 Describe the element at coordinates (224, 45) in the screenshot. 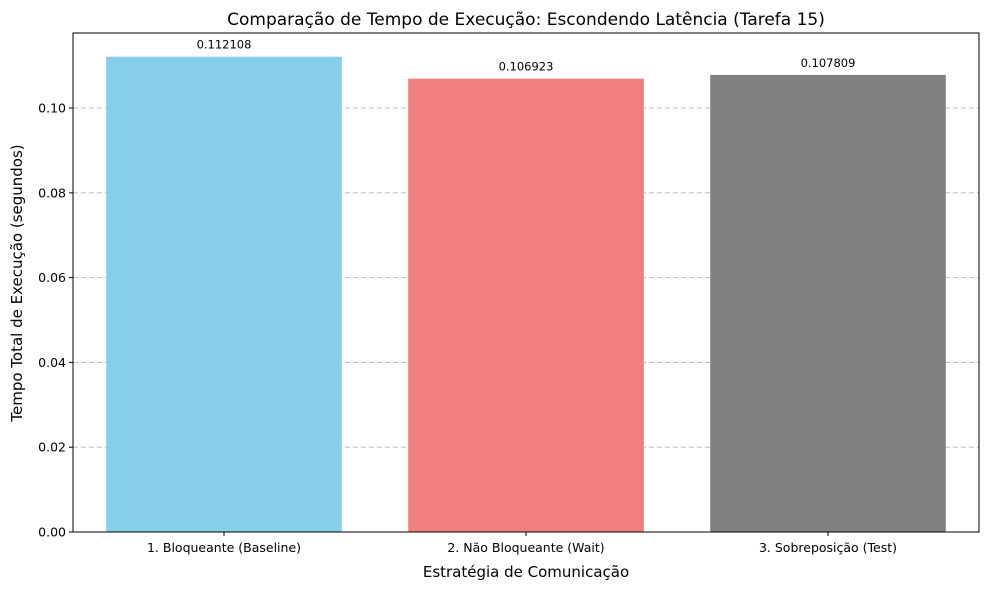

I see `bar-value-label: 0.112108` at that location.